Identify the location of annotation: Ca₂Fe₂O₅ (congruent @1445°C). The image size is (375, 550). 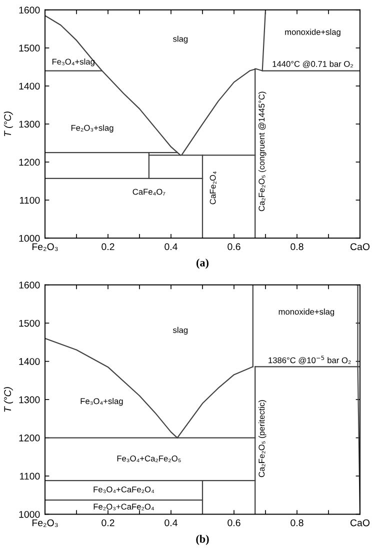
(262, 152).